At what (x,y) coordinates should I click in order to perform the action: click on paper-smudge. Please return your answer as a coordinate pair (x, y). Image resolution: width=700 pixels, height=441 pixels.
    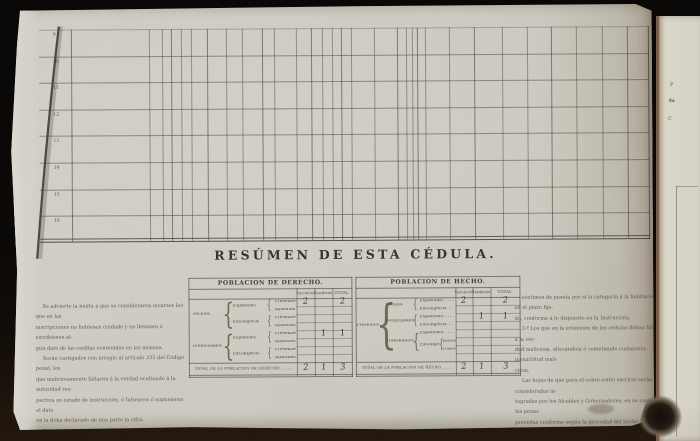
    Looking at the image, I should click on (601, 409).